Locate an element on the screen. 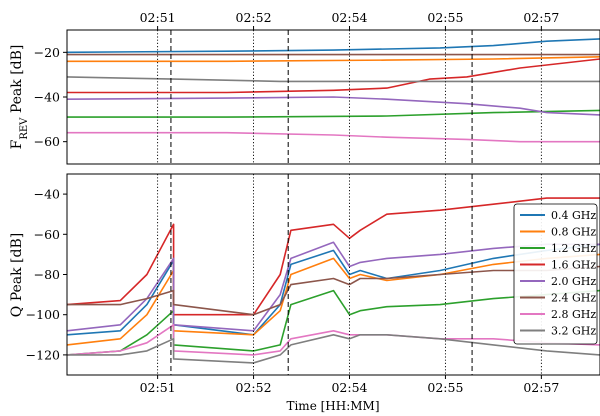 The width and height of the screenshot is (600, 416). bottom-x-tick-label-2: 02:52 is located at coordinates (254, 387).